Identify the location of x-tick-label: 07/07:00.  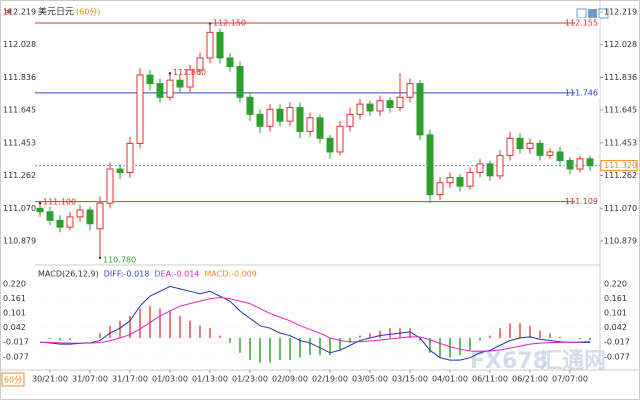
(570, 379).